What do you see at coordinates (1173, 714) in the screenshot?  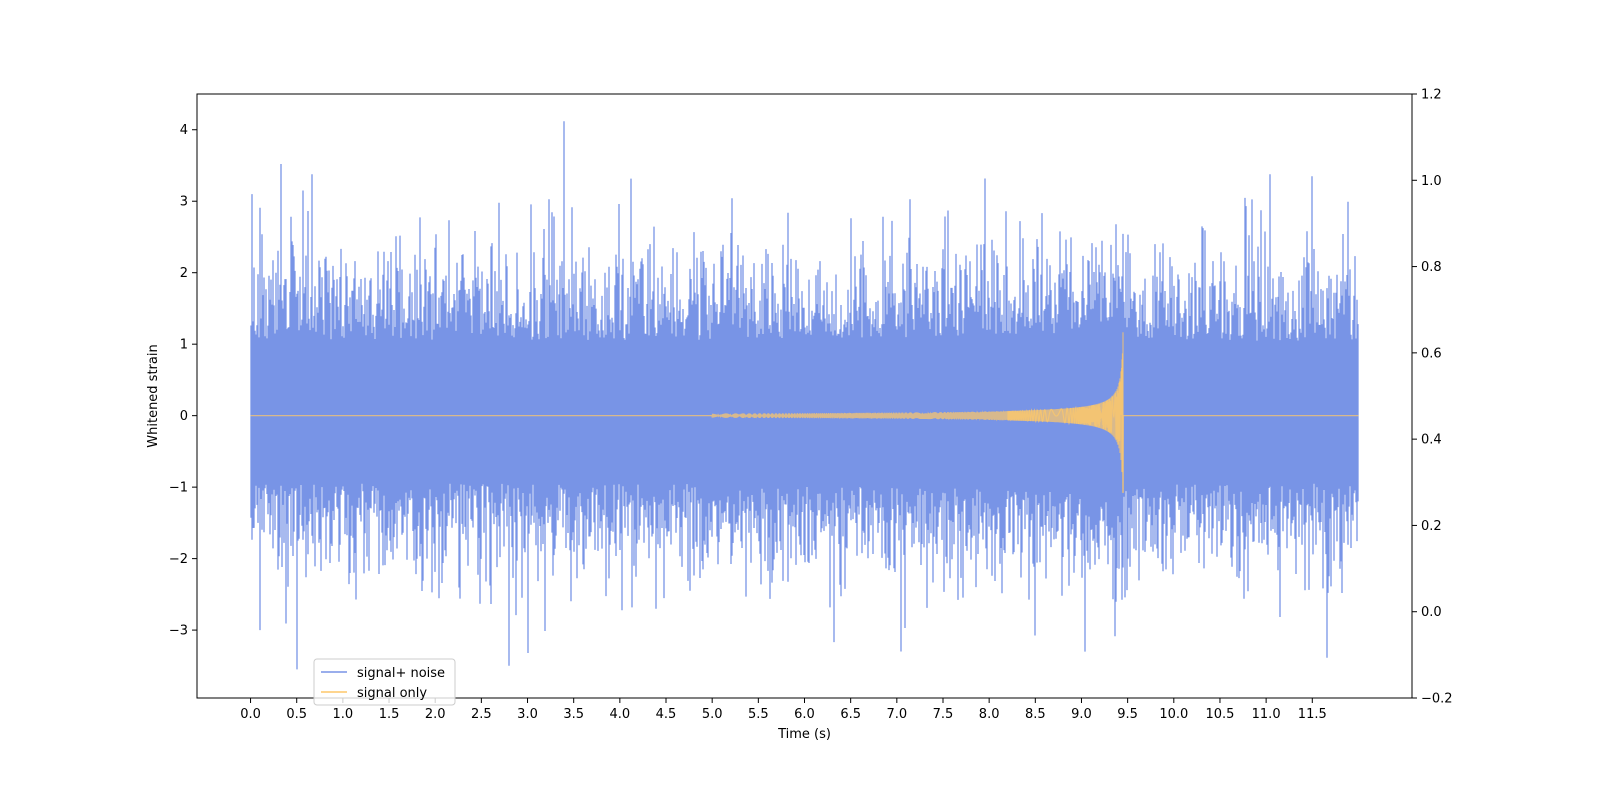 I see `x-tick-label: 10.0` at bounding box center [1173, 714].